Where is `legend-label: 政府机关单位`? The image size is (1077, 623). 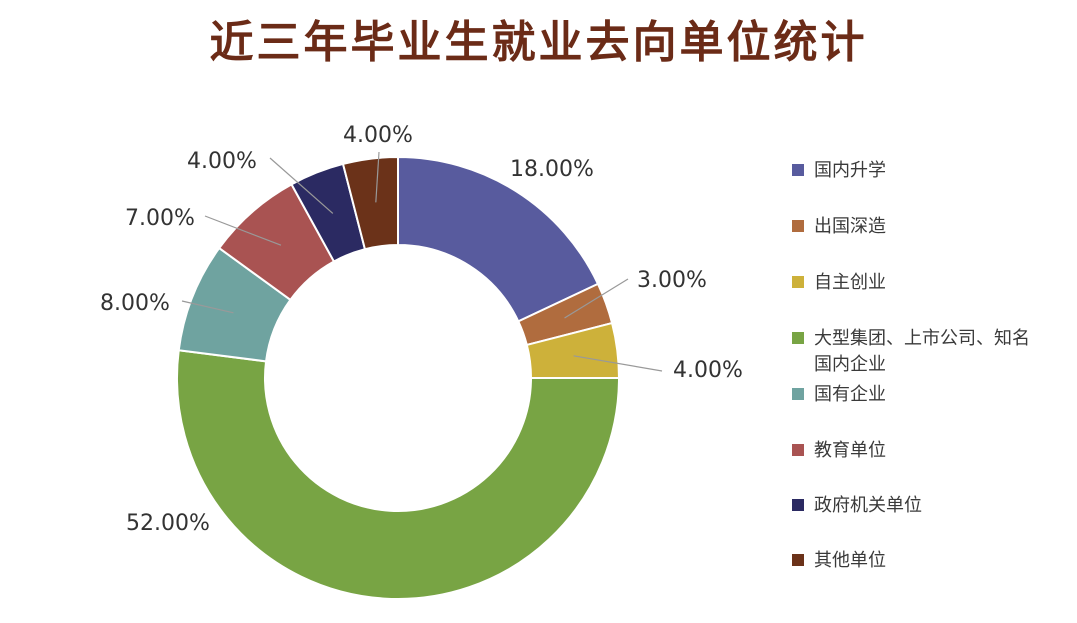 legend-label: 政府机关单位 is located at coordinates (868, 505).